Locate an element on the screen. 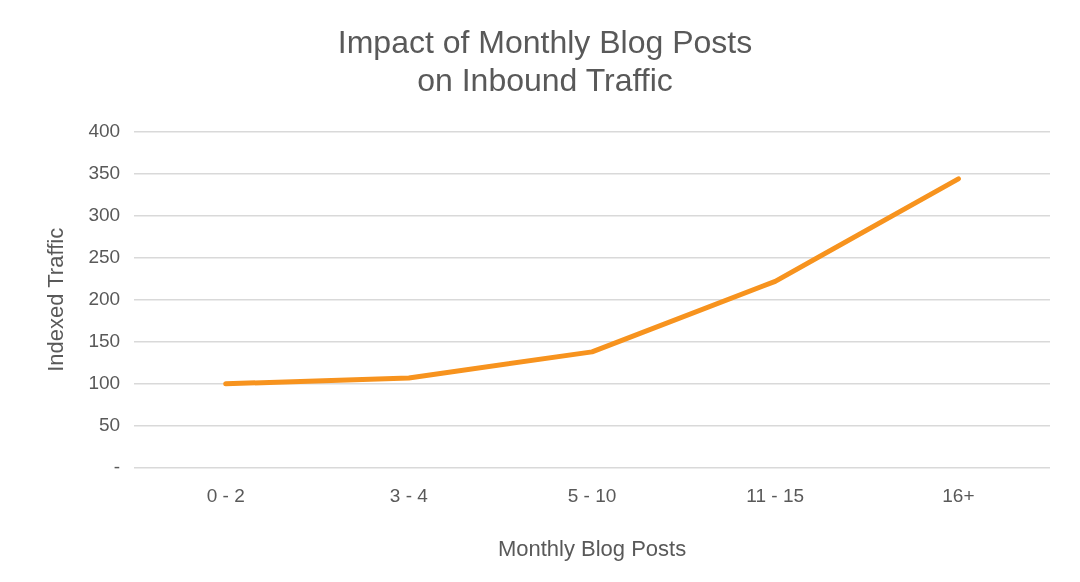 This screenshot has height=582, width=1080. y-tick-label: 100 is located at coordinates (104, 383).